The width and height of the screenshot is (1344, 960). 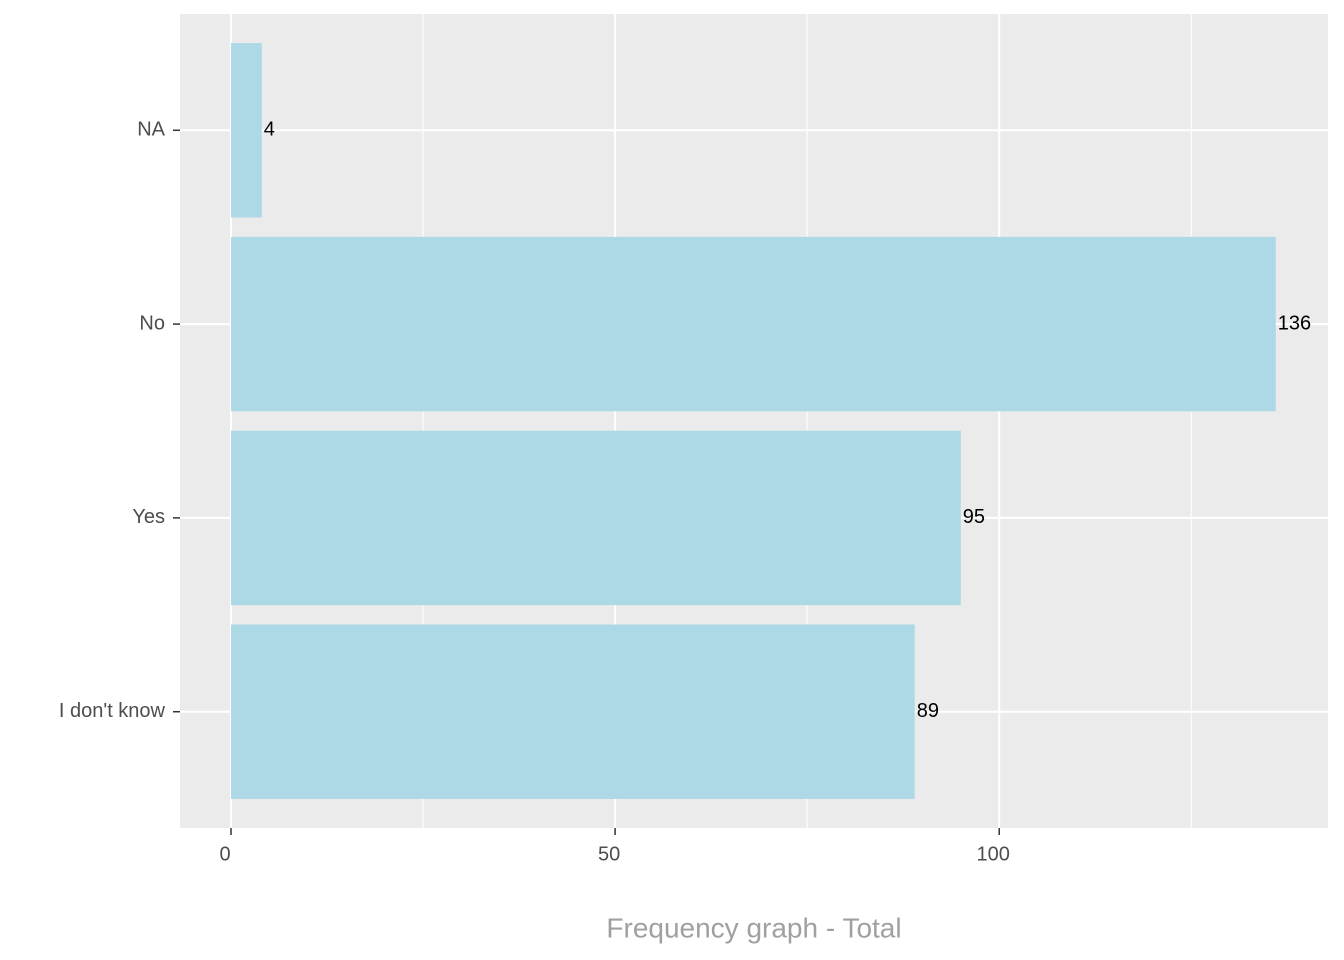 What do you see at coordinates (112, 711) in the screenshot?
I see `y-tick-label: I don't know` at bounding box center [112, 711].